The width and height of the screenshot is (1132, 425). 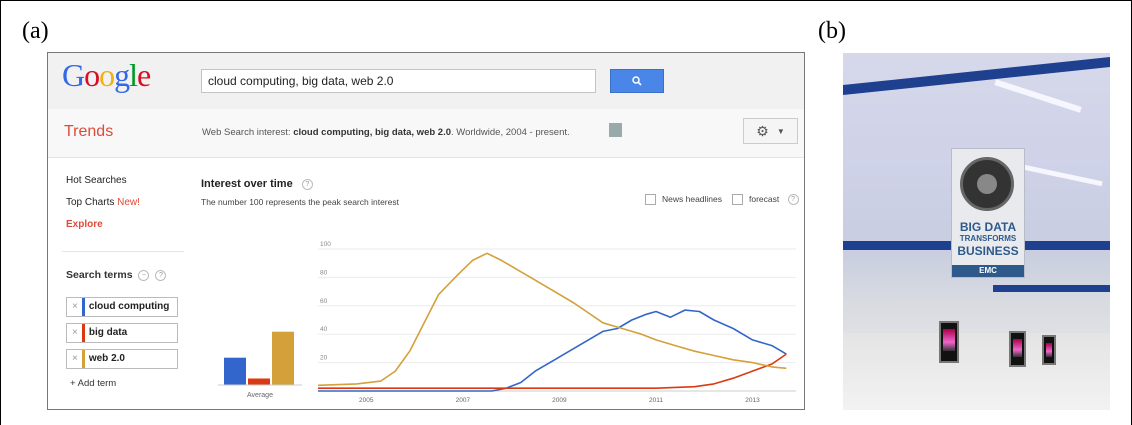 What do you see at coordinates (93, 383) in the screenshot?
I see `add-term-link: + Add term` at bounding box center [93, 383].